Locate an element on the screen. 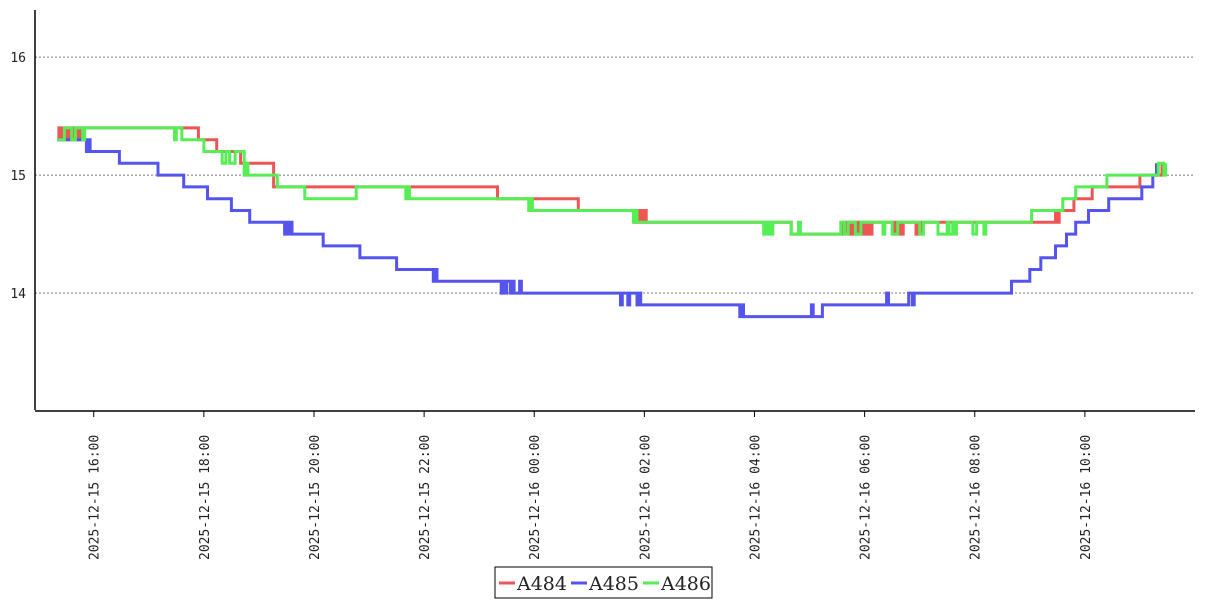  y-tick-label: 14 is located at coordinates (18, 294).